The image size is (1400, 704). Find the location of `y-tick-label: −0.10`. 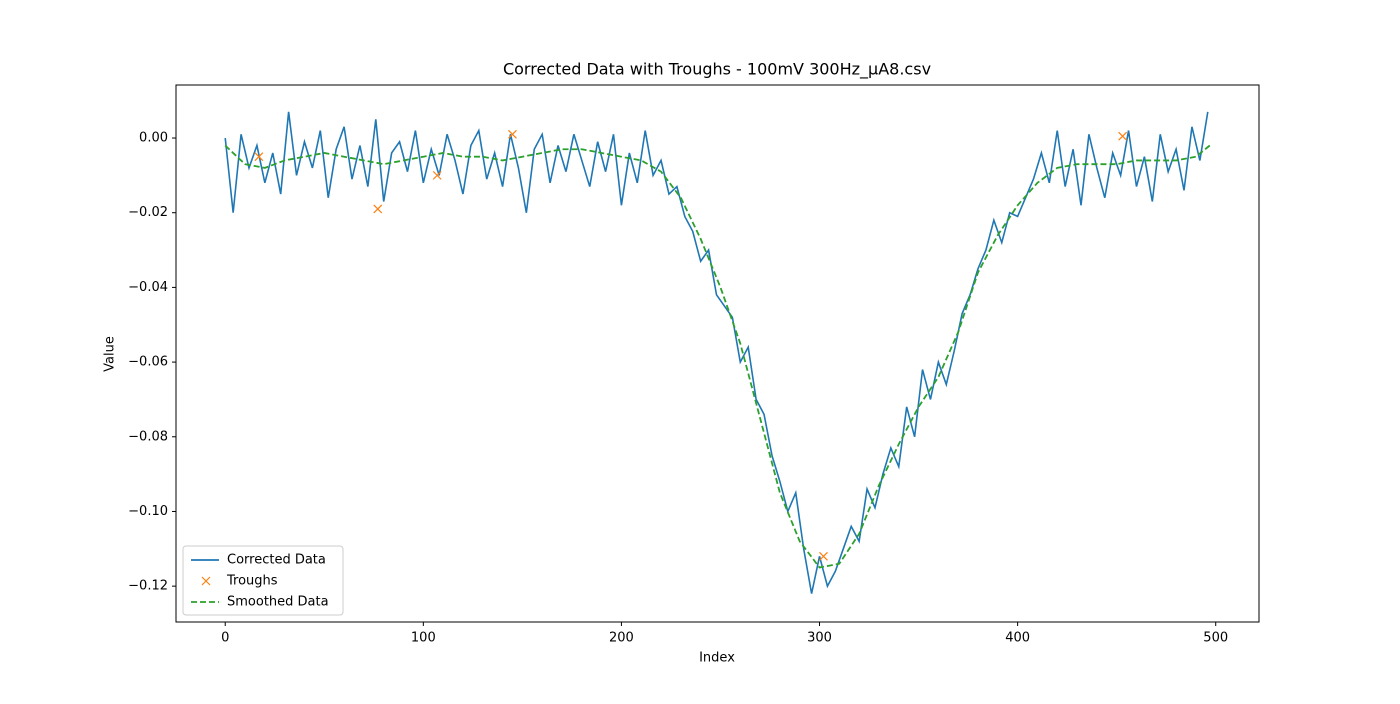

y-tick-label: −0.10 is located at coordinates (148, 511).